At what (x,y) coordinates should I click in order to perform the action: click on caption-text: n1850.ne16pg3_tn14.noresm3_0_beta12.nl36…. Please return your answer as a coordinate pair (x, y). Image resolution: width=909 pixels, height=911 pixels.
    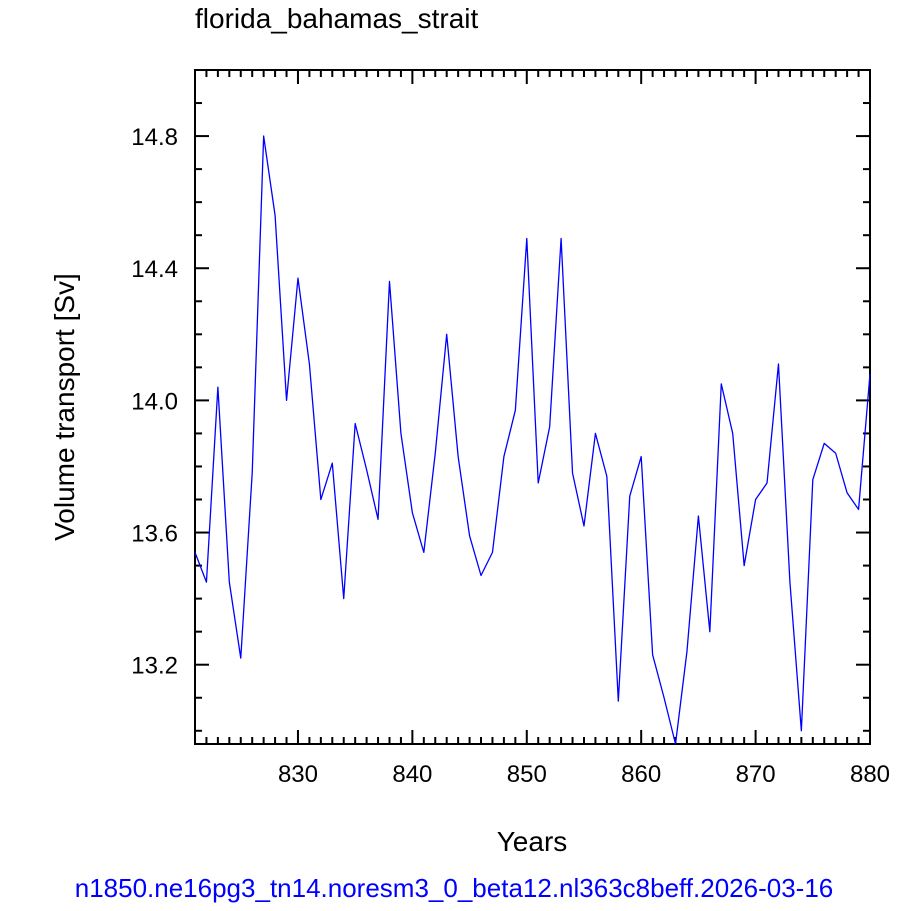
    Looking at the image, I should click on (454, 888).